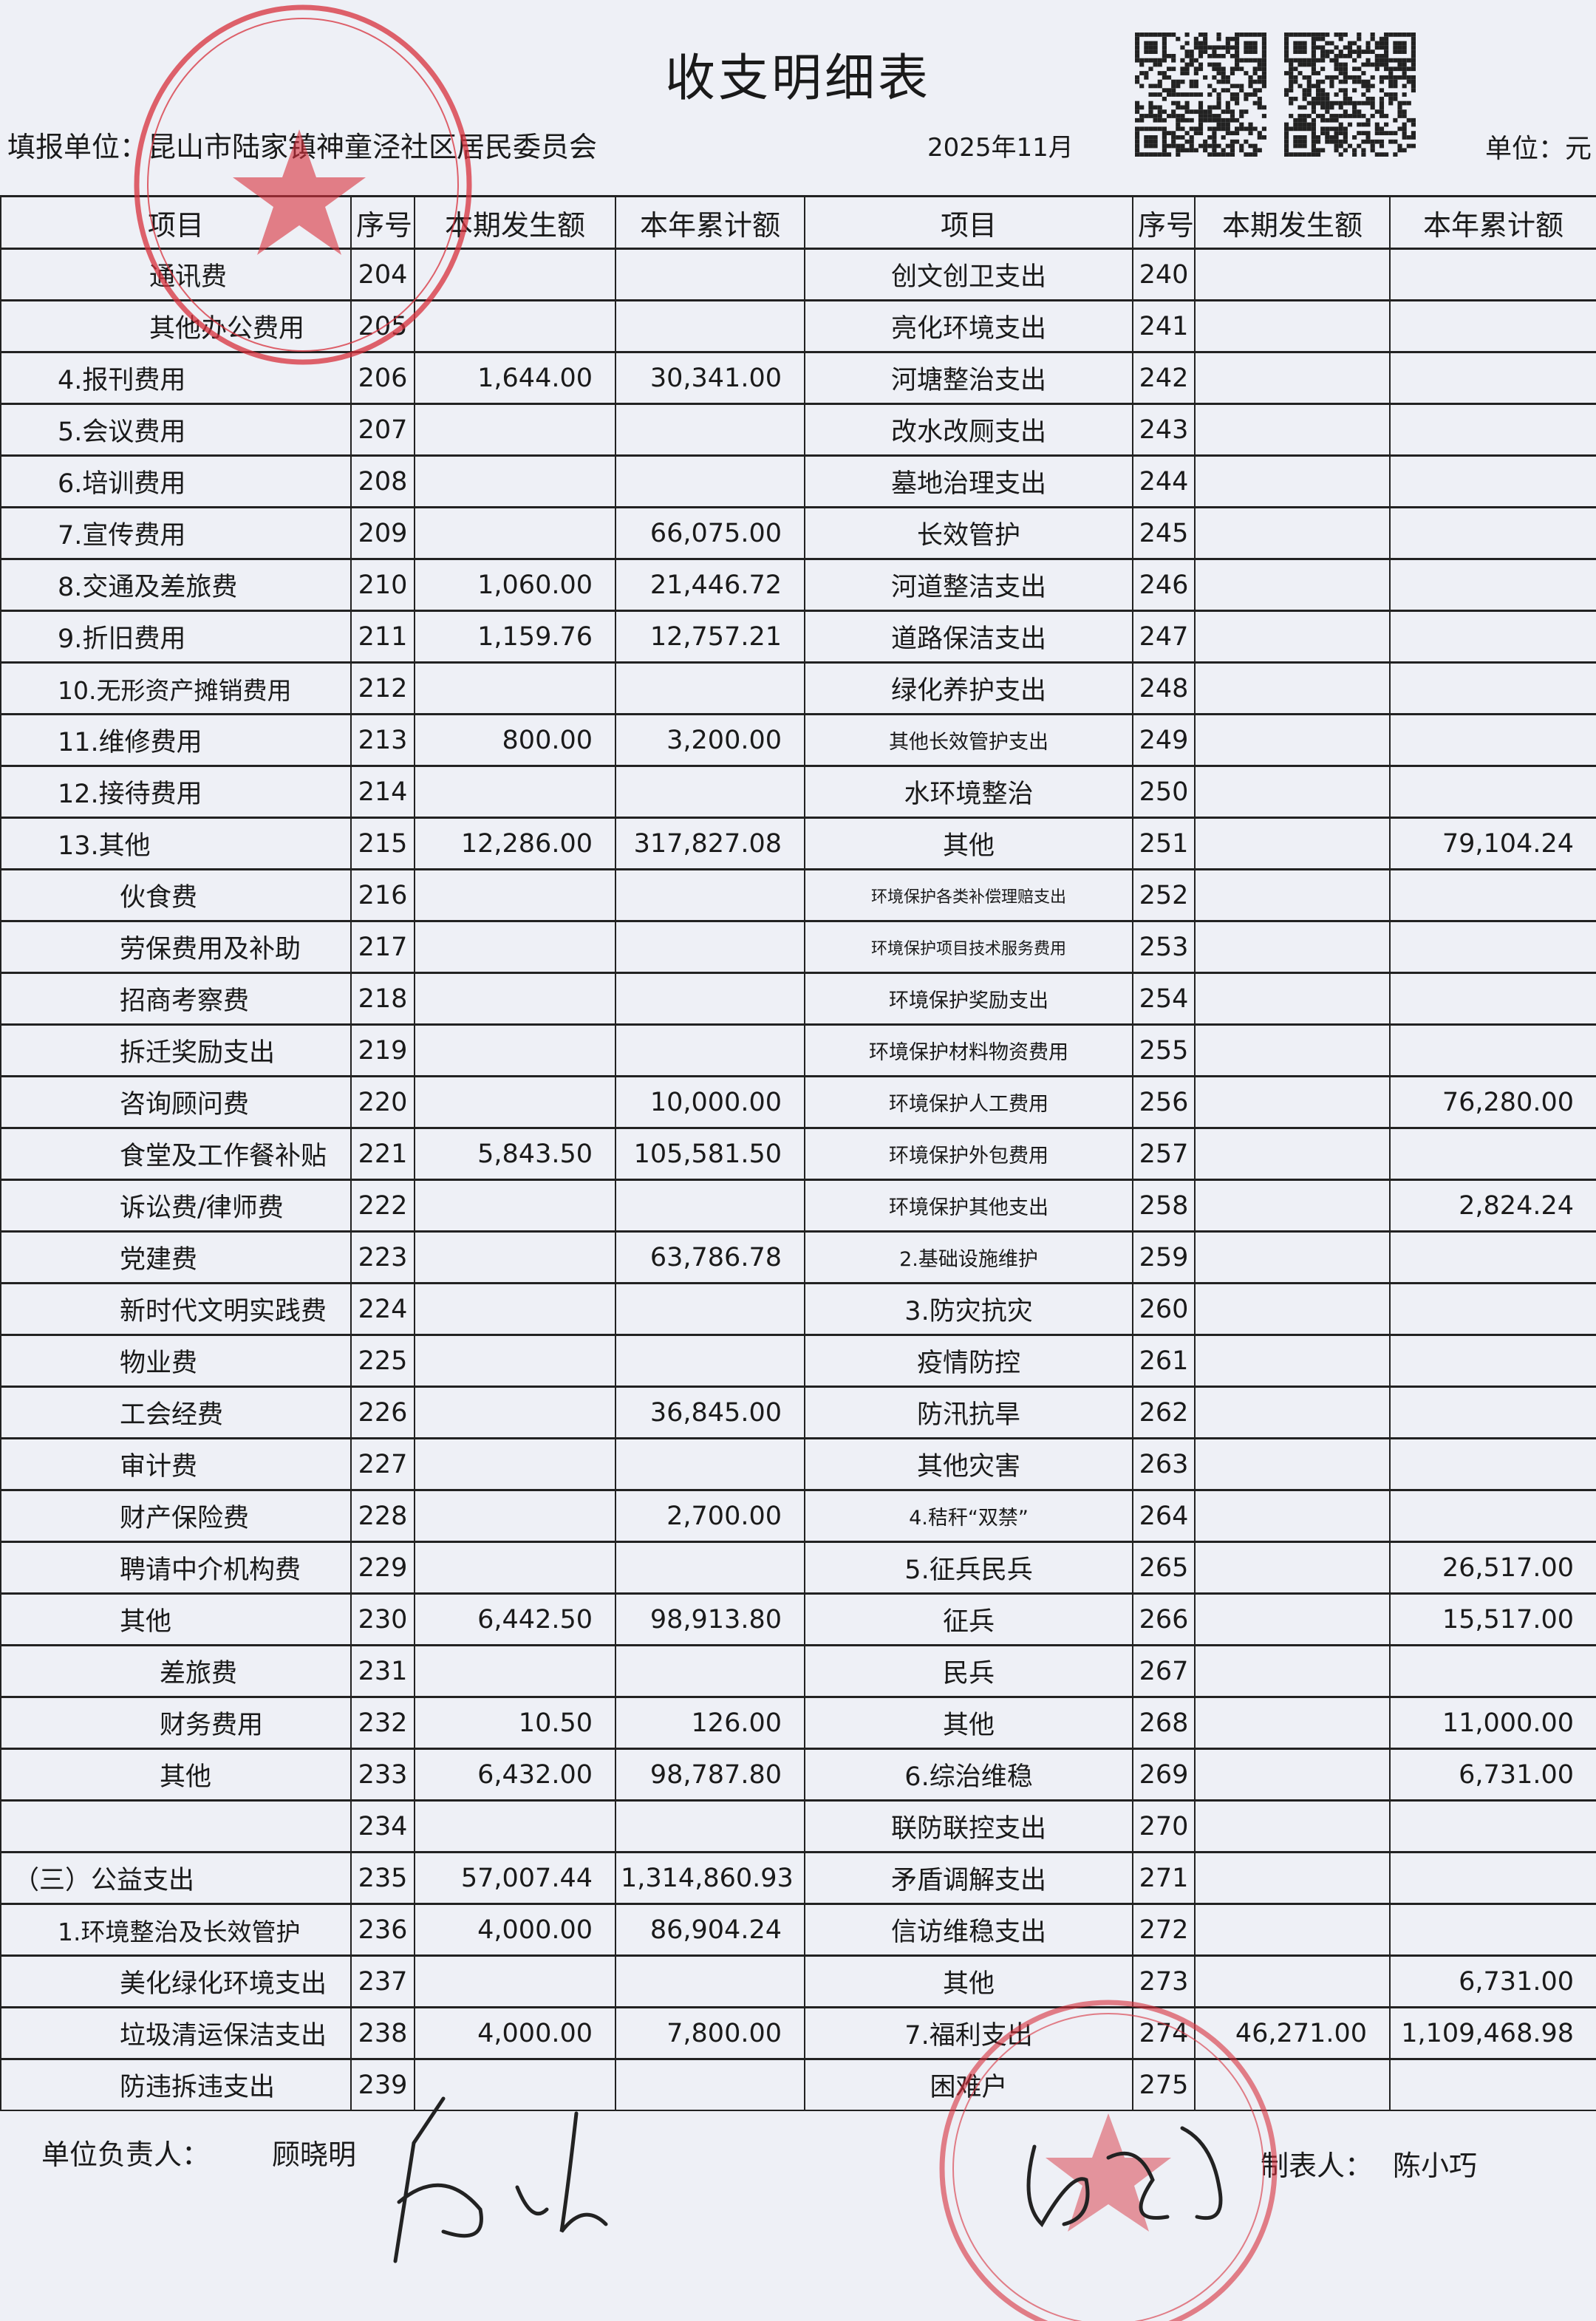 The width and height of the screenshot is (1596, 2321). I want to click on left-item-name: 党建费, so click(176, 1257).